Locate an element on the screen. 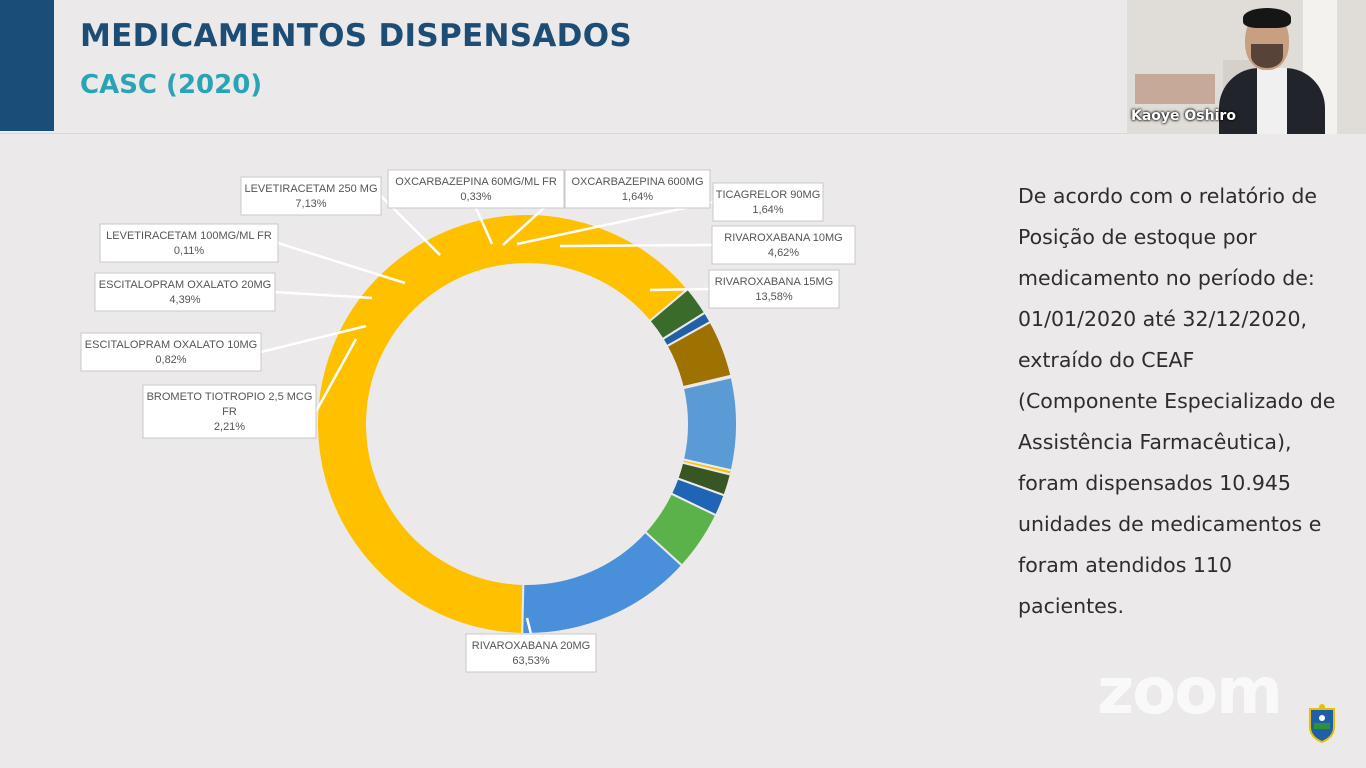 This screenshot has height=768, width=1366. data-label-name: LEVETIRACETAM 100MG/ML FR is located at coordinates (189, 236).